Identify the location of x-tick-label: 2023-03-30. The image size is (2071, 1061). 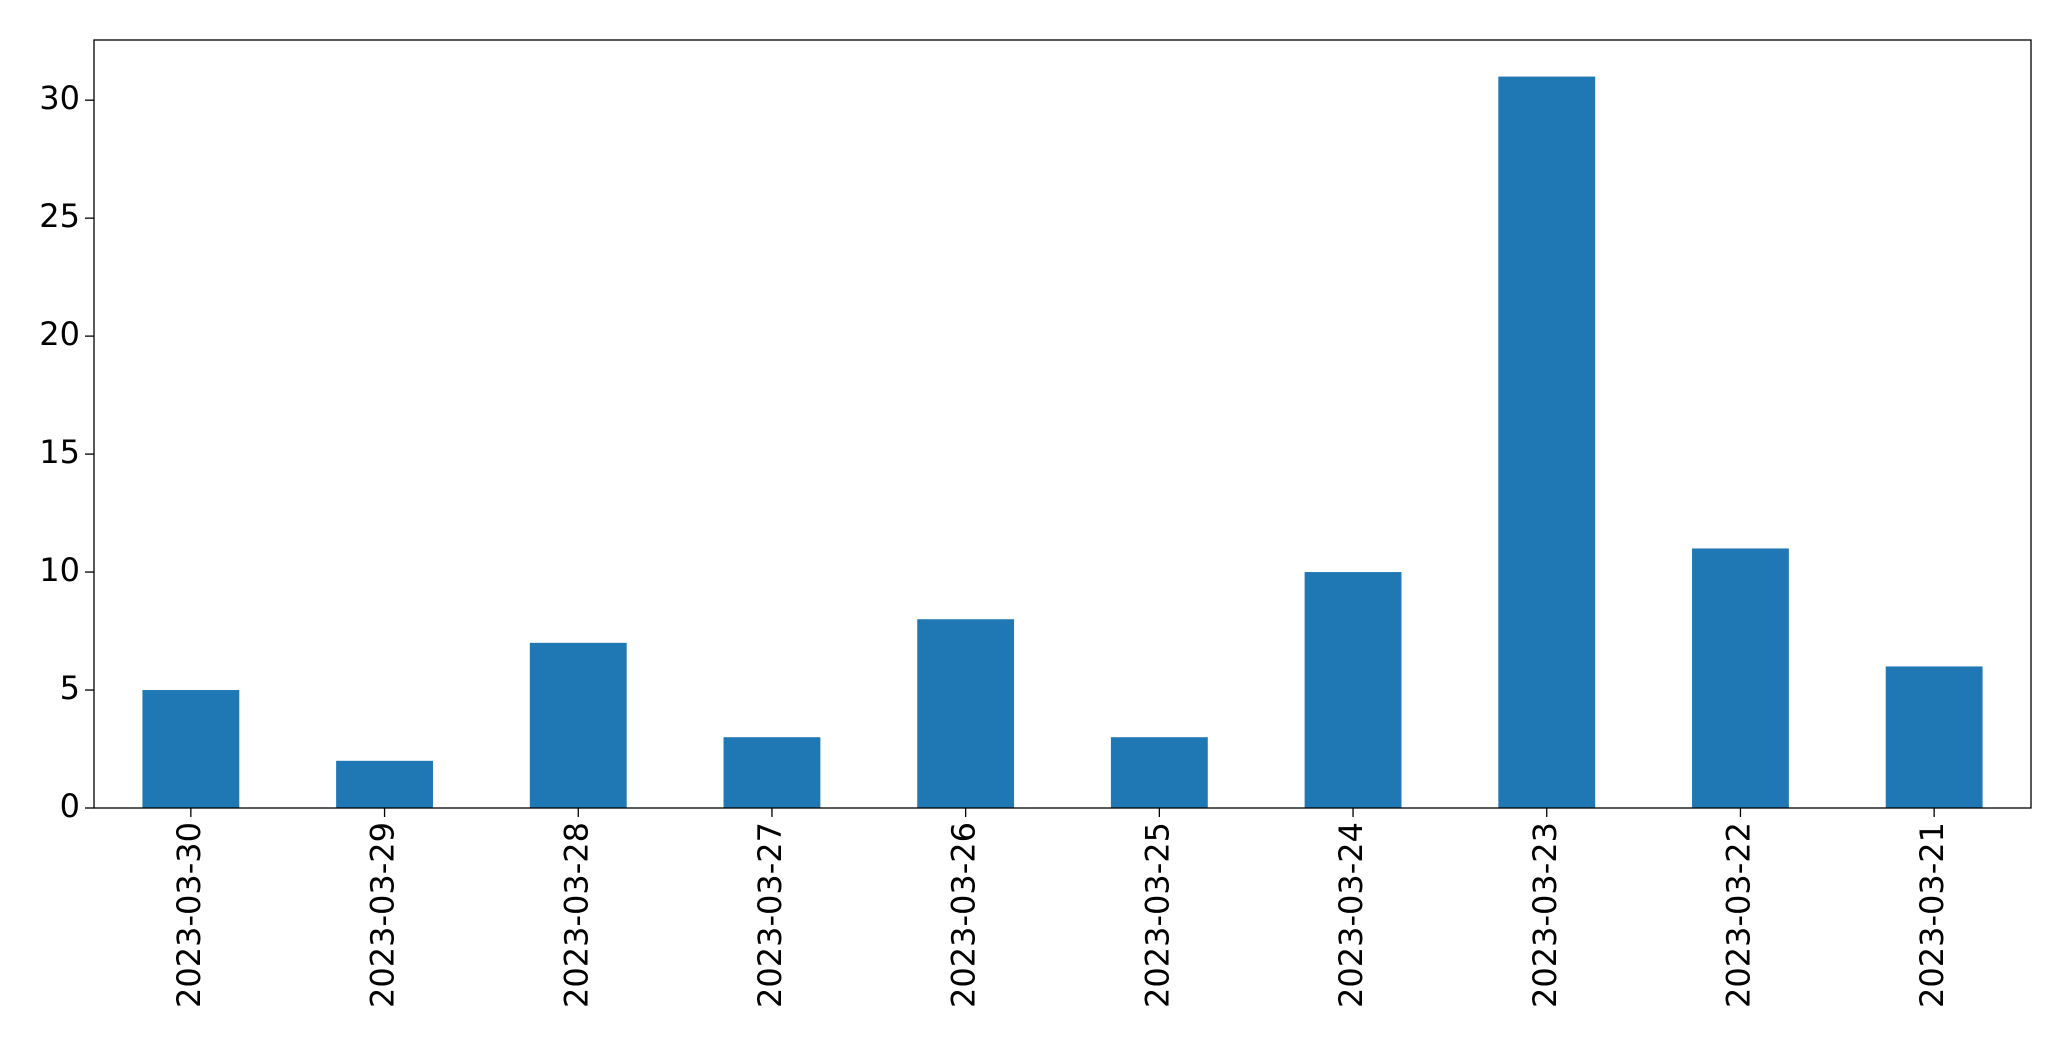
(189, 915).